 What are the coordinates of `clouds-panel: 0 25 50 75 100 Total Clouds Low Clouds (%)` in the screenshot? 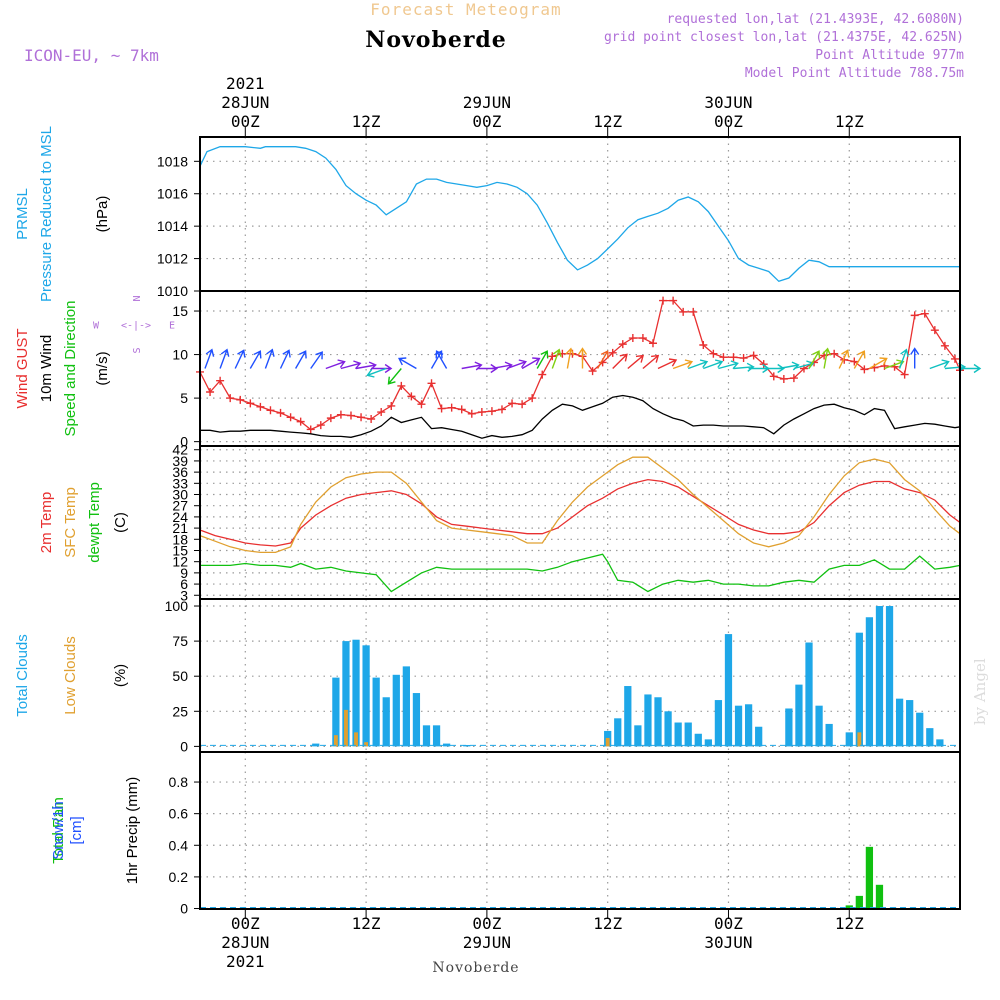 It's located at (487, 676).